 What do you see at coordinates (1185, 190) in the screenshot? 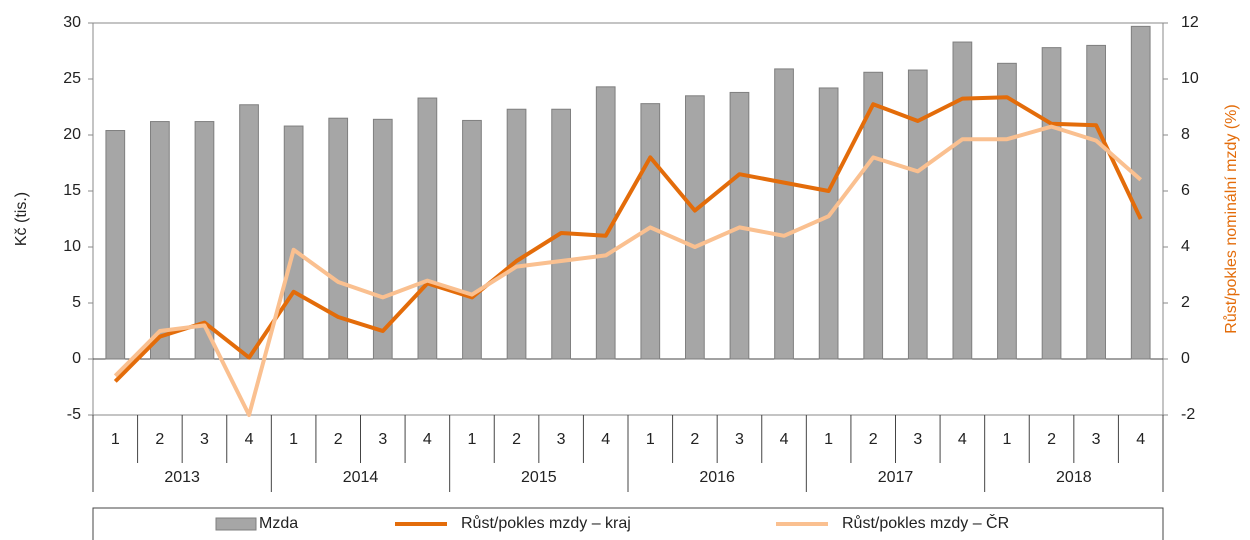
I see `y2-tick-label: 6` at bounding box center [1185, 190].